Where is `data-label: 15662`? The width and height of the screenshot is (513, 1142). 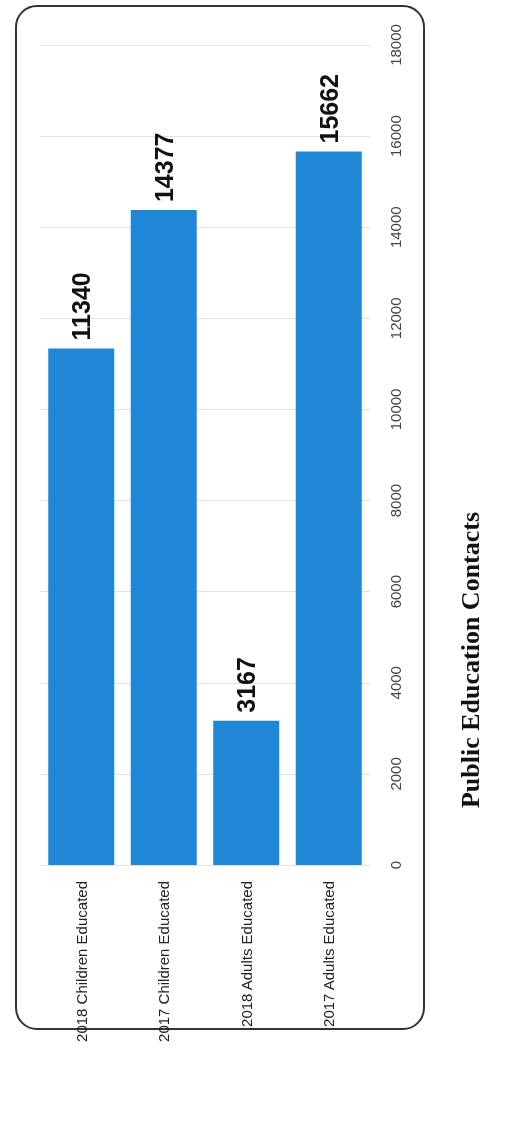
data-label: 15662 is located at coordinates (328, 108).